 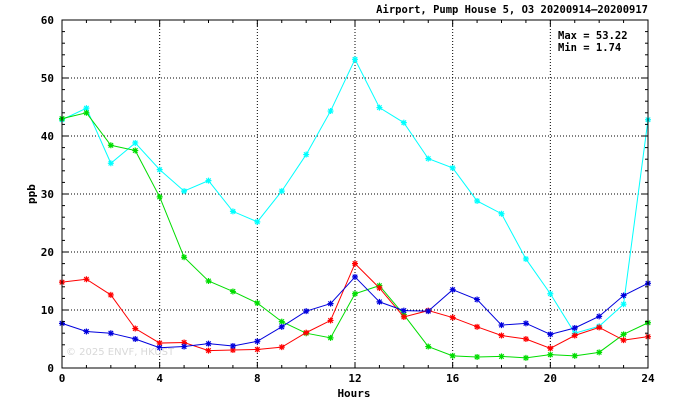 What do you see at coordinates (354, 378) in the screenshot?
I see `x-tick-label: 12` at bounding box center [354, 378].